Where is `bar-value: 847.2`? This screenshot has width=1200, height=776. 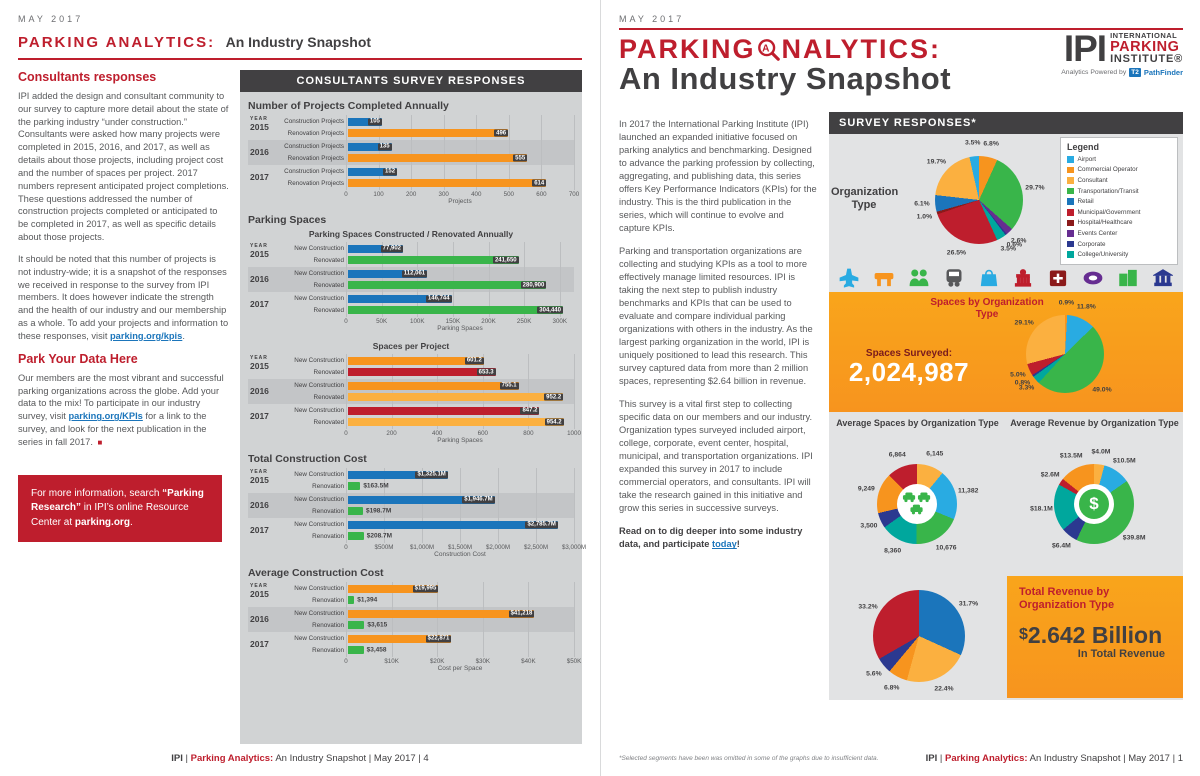
bar-value: 847.2 is located at coordinates (530, 411).